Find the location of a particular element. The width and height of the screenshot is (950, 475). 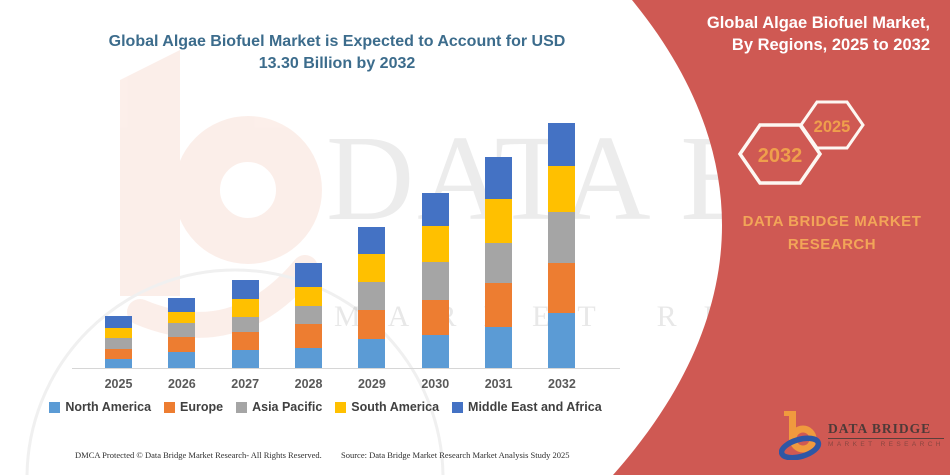

legend-item-middle-east-and-africa: Middle East and Africa is located at coordinates (527, 407).